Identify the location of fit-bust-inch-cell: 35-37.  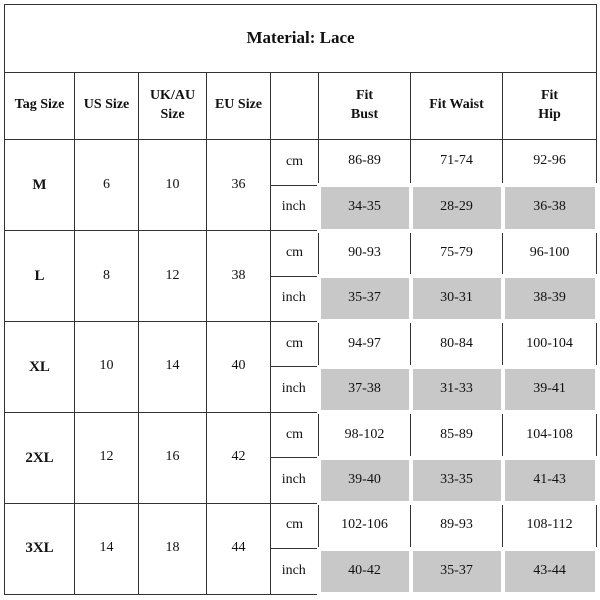
(364, 298).